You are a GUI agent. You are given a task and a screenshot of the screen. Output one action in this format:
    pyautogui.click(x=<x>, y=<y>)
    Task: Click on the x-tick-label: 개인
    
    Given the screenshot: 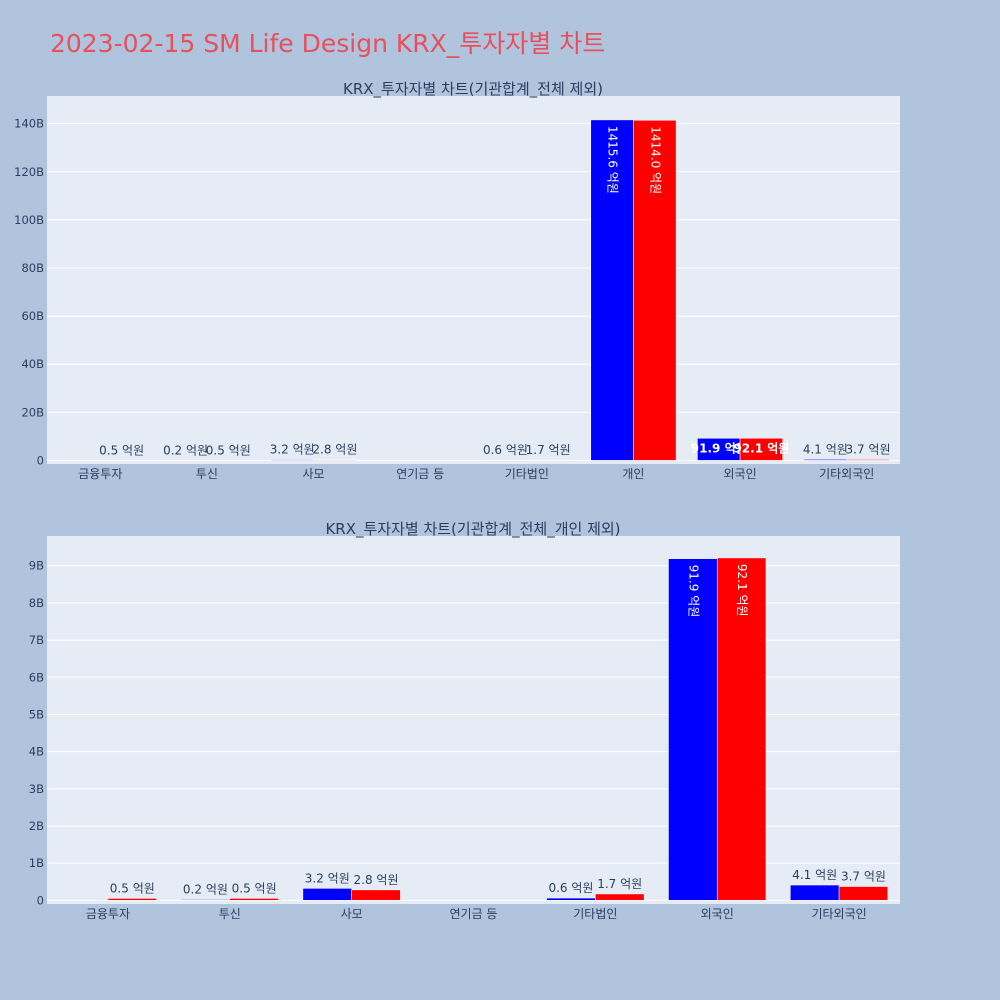 What is the action you would take?
    pyautogui.click(x=633, y=474)
    